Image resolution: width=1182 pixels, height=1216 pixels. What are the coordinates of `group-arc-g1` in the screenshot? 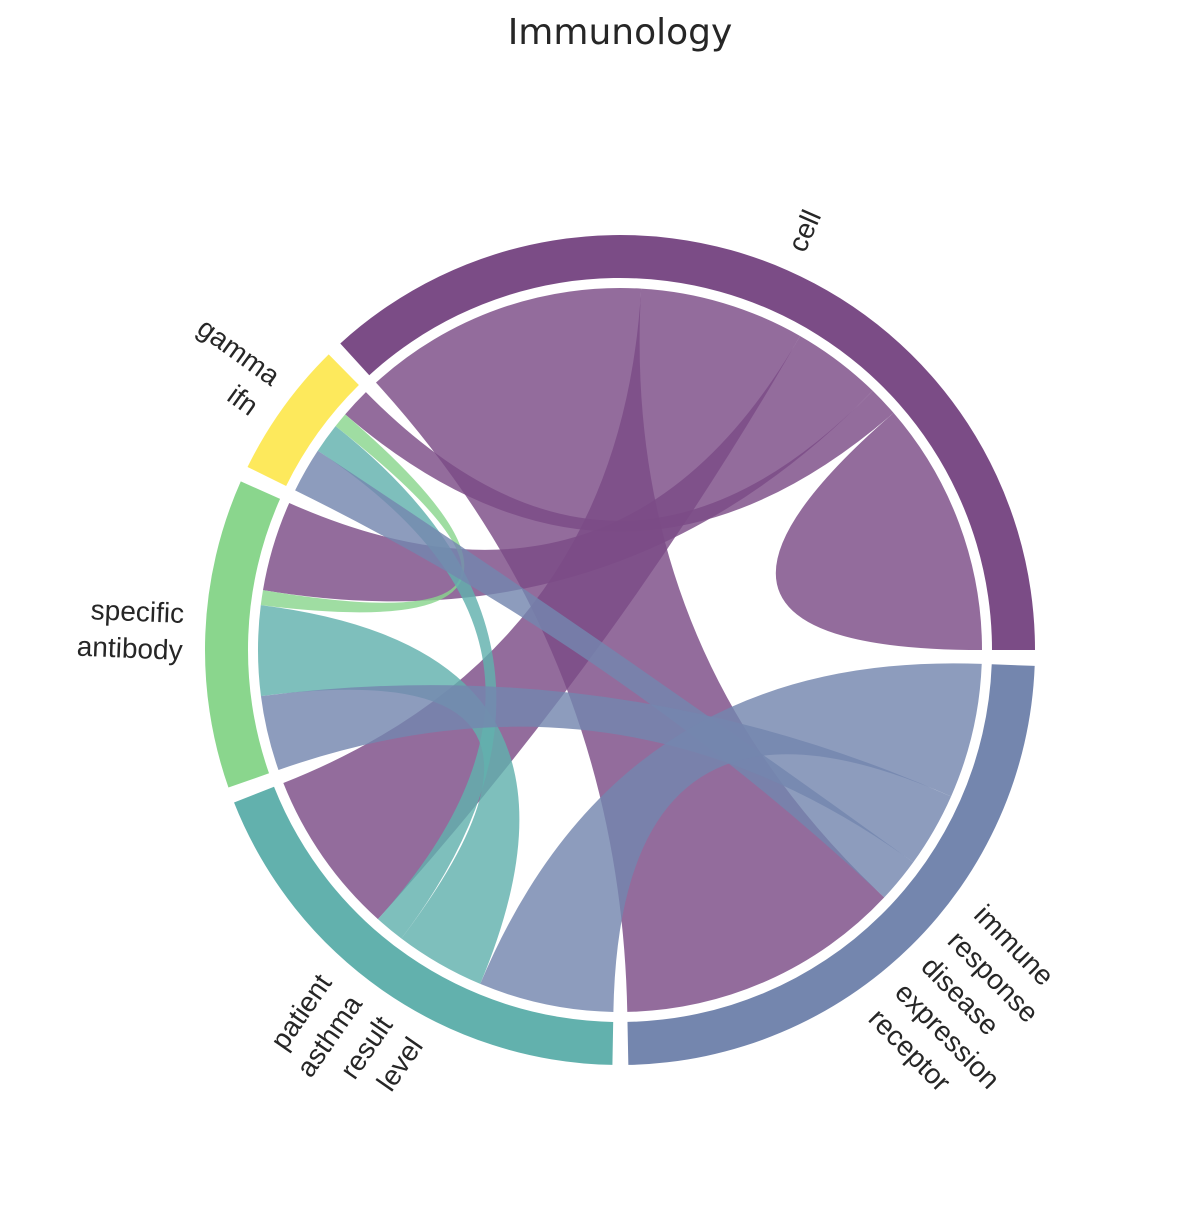 It's located at (303, 420).